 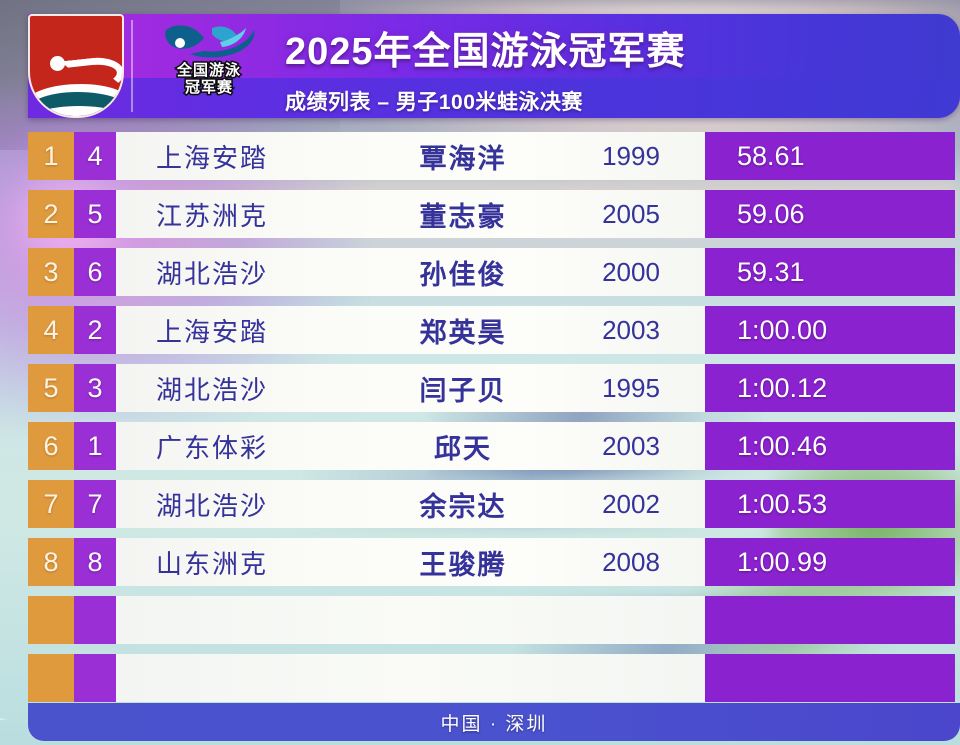 I want to click on row-panel: 湖北浩沙 闫子贝 1995, so click(x=410, y=388).